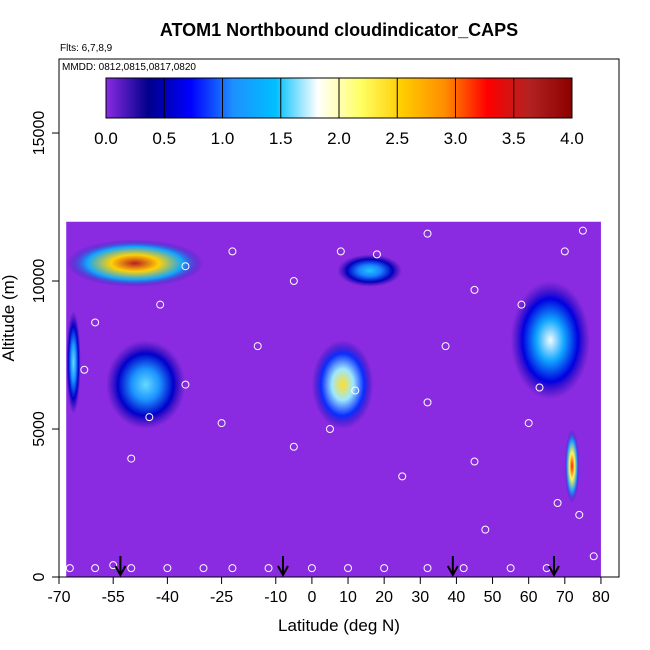  I want to click on x-tick-label: 10, so click(348, 597).